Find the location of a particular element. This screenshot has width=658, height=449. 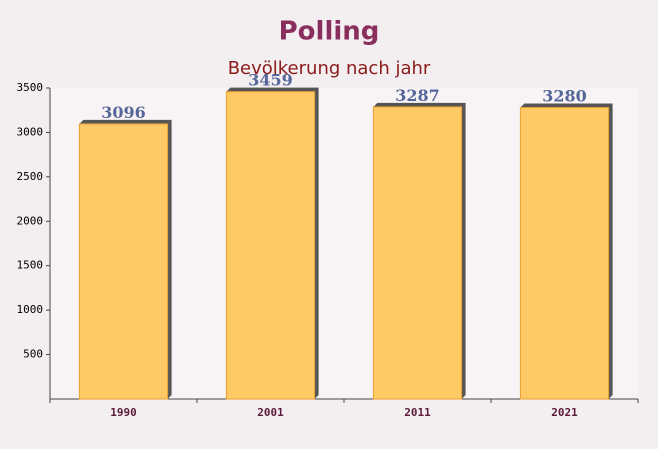

y-tick-label: 2000 is located at coordinates (30, 220).